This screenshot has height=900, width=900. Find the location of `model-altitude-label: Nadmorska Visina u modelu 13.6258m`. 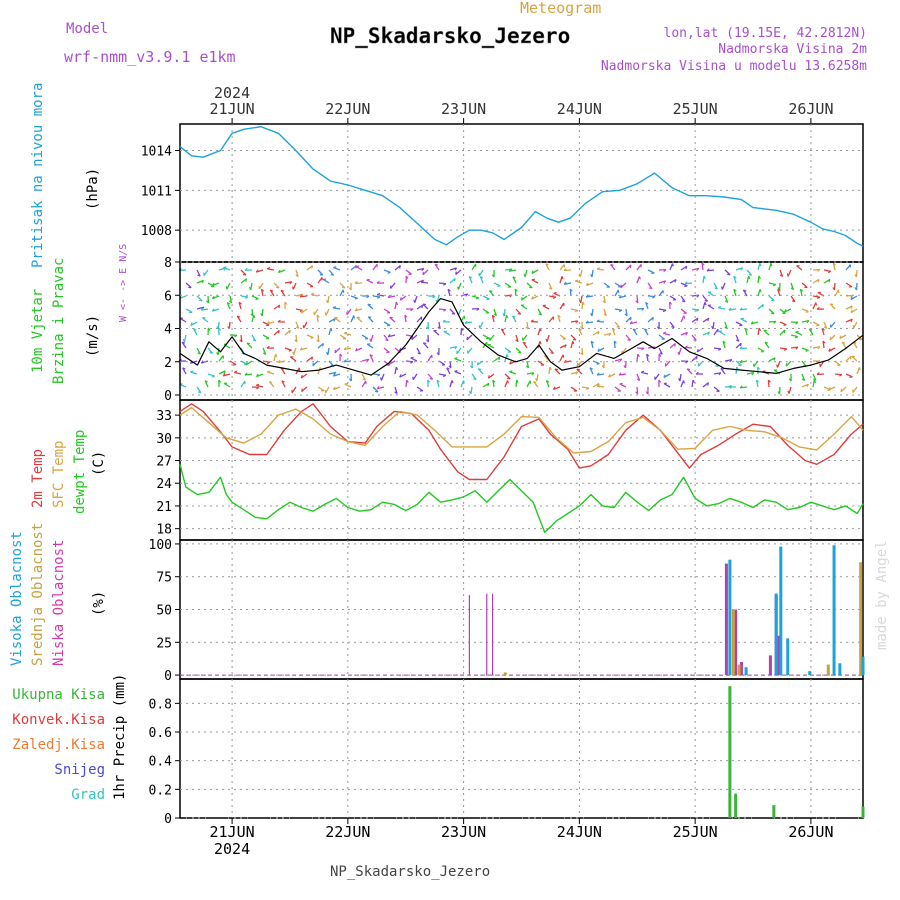

model-altitude-label: Nadmorska Visina u modelu 13.6258m is located at coordinates (734, 66).